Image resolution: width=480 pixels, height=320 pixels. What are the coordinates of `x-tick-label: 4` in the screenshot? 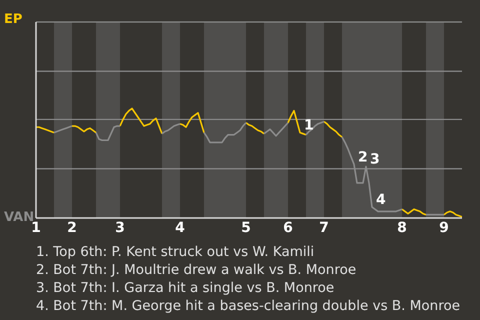 It's located at (180, 228).